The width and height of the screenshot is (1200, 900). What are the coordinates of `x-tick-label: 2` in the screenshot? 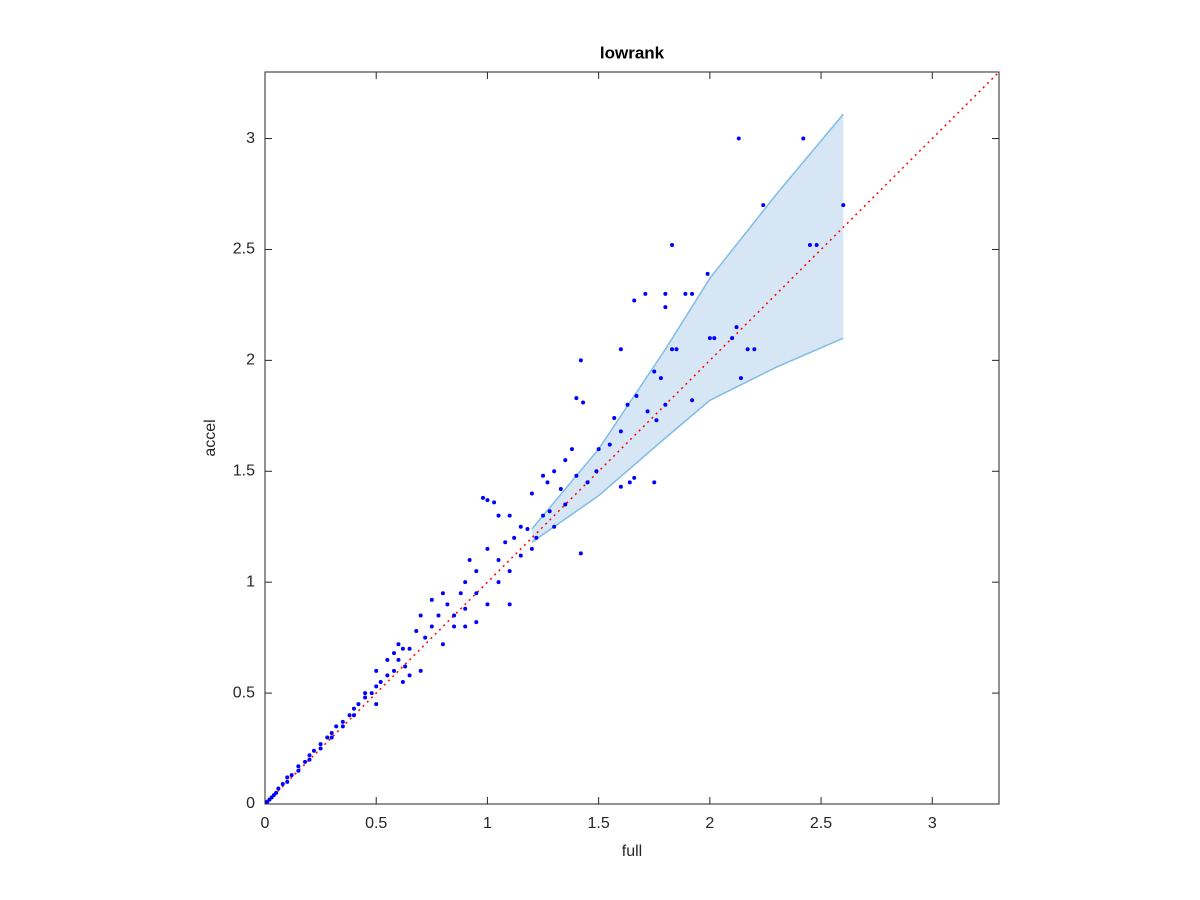 It's located at (709, 823).